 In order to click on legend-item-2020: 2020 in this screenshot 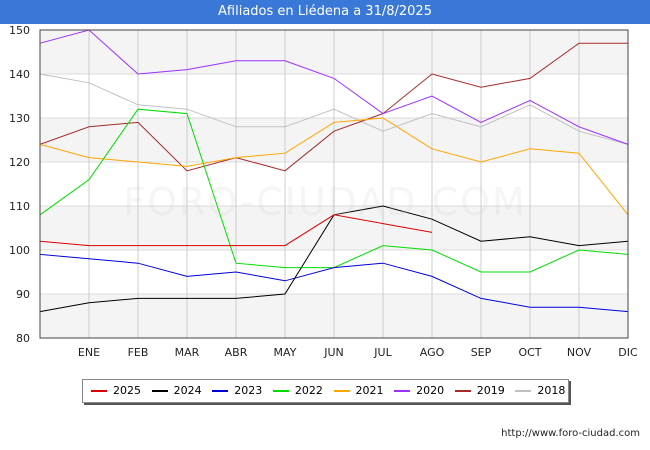, I will do `click(419, 391)`.